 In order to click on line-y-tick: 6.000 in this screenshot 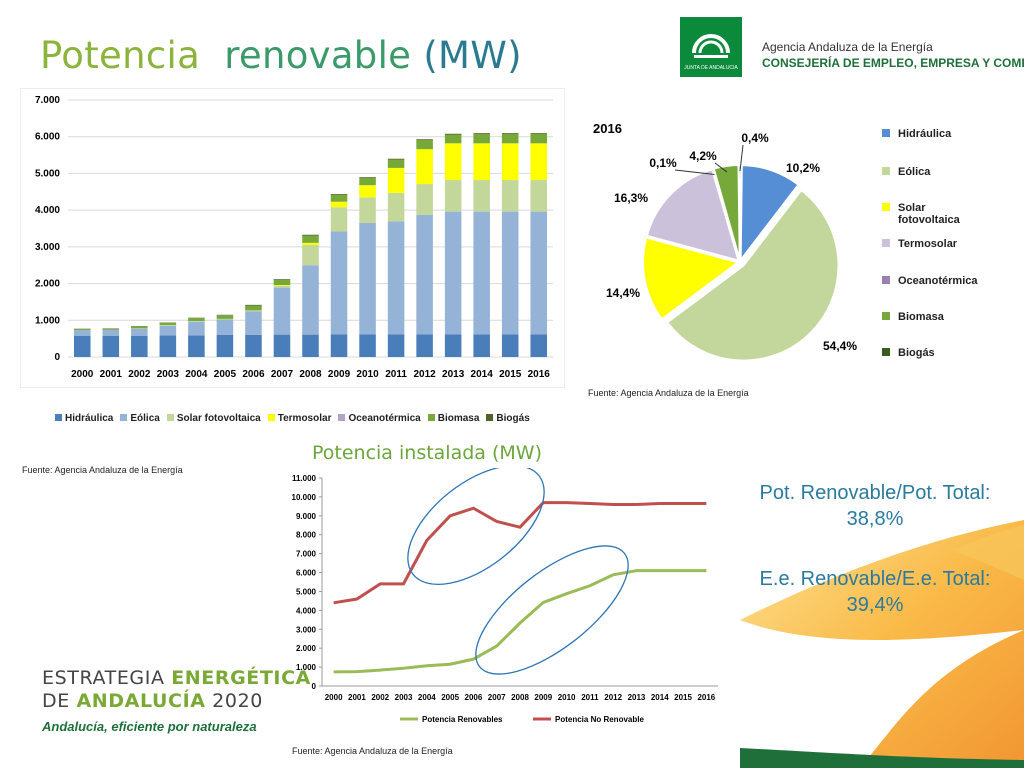, I will do `click(306, 573)`.